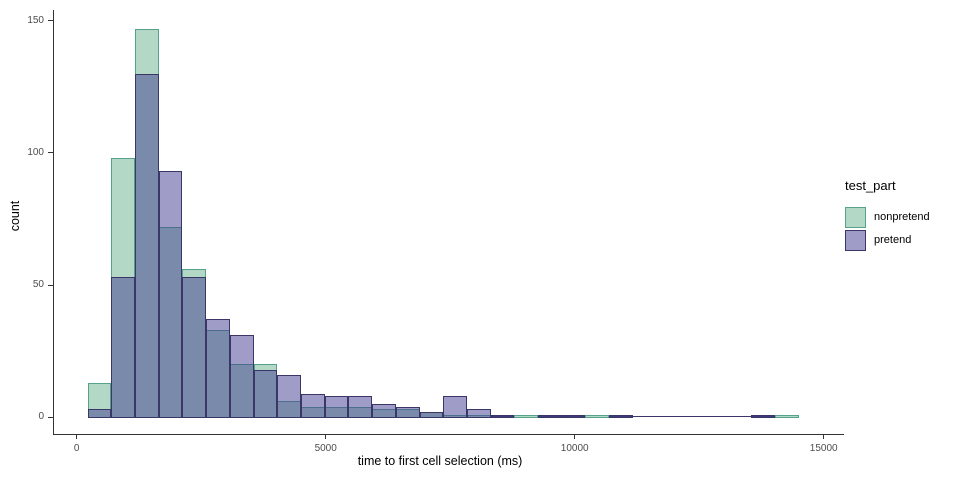 This screenshot has width=960, height=480. I want to click on legend-entries: nonpretend pretend, so click(901, 228).